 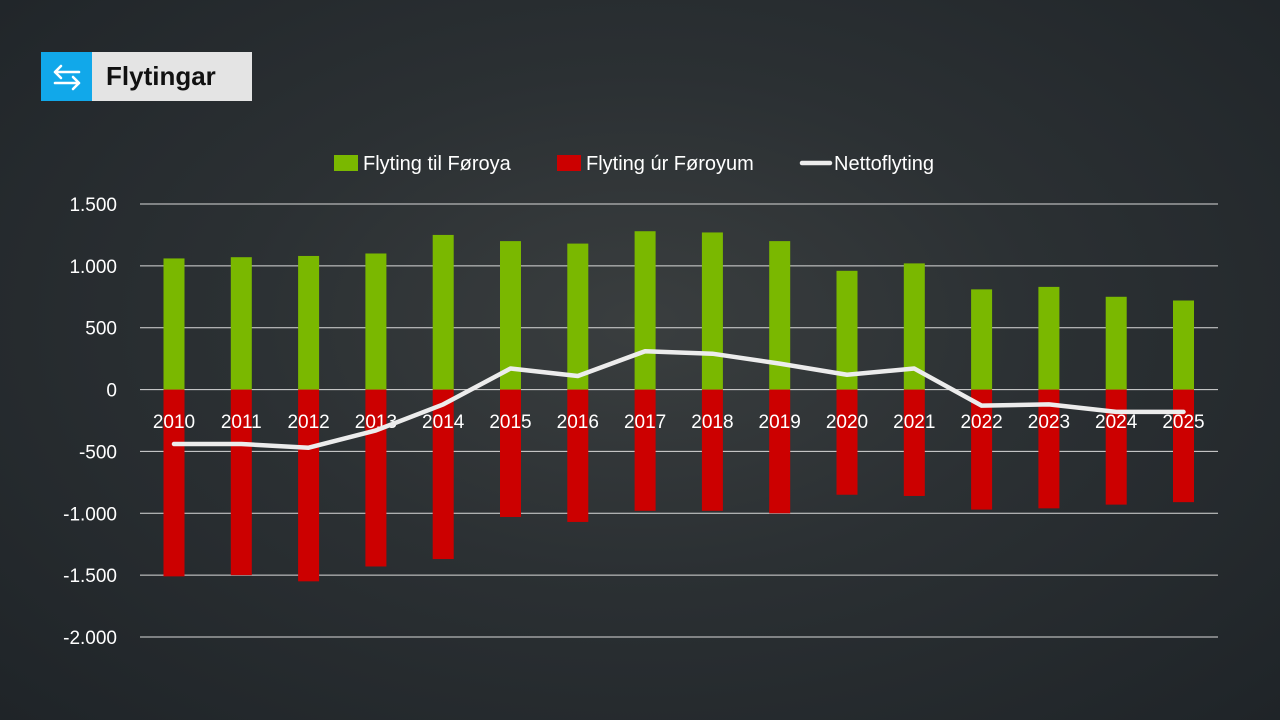 I want to click on net-migration-line, so click(x=678, y=399).